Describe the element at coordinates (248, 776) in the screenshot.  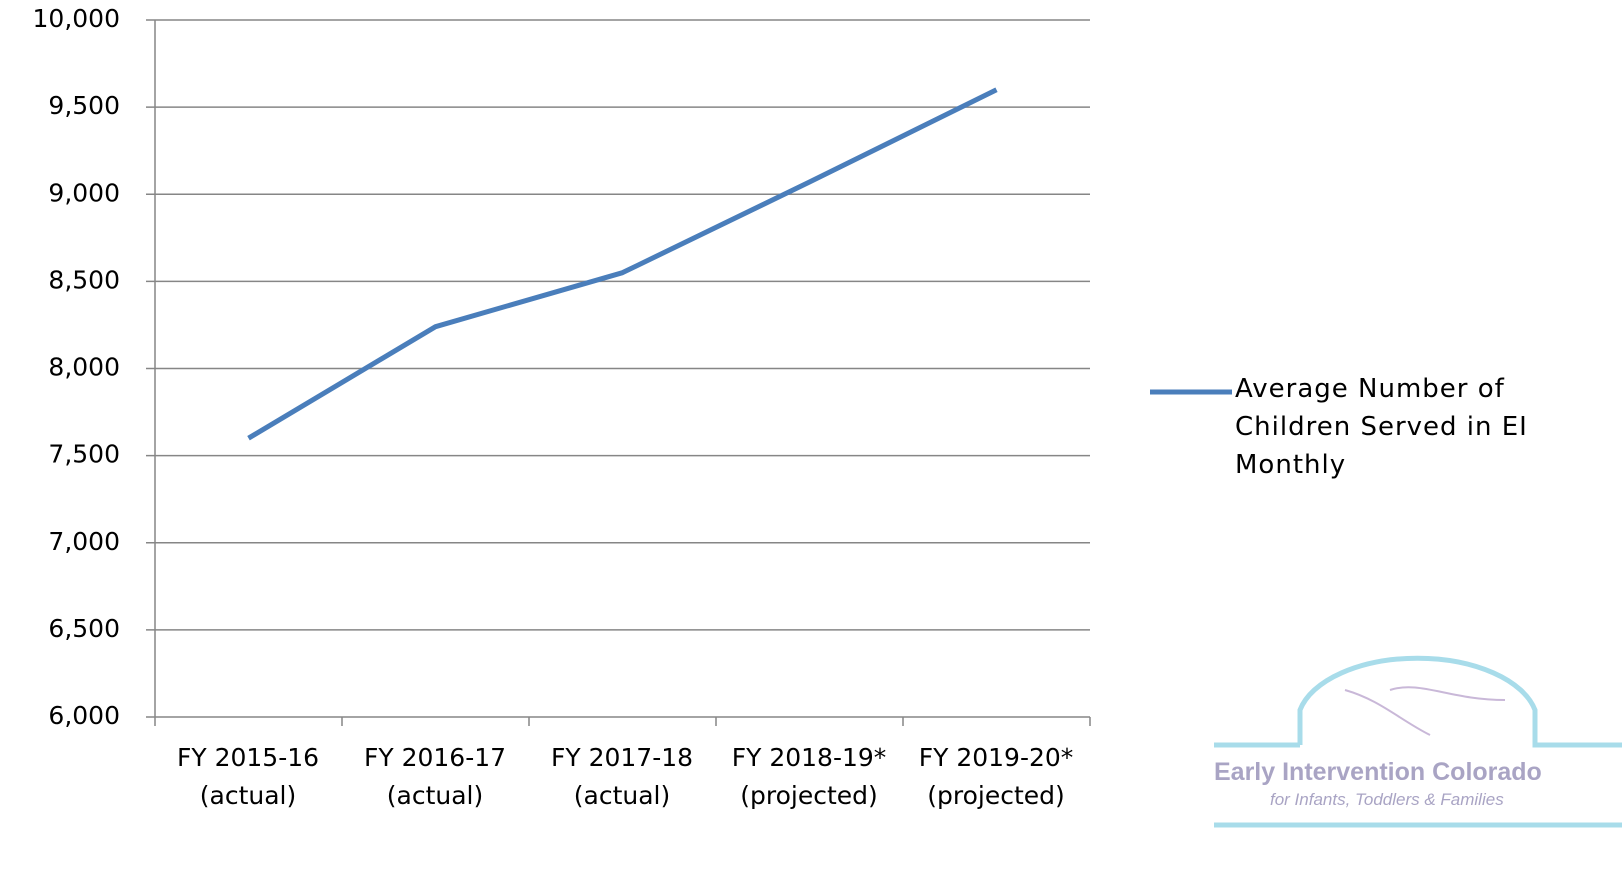
I see `x-tick-label: FY 2015-16 (actual)` at that location.